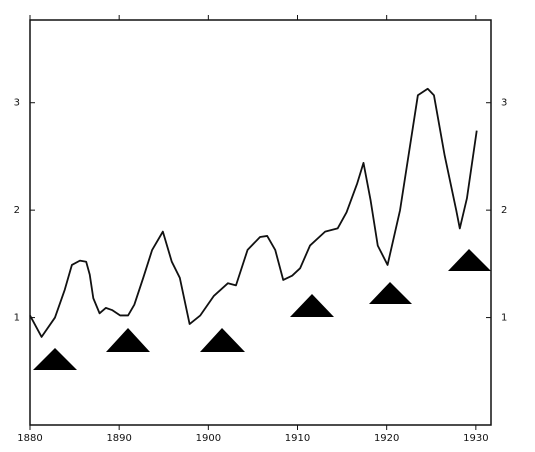 This screenshot has width=535, height=452. I want to click on x-tick-label: 1900, so click(208, 438).